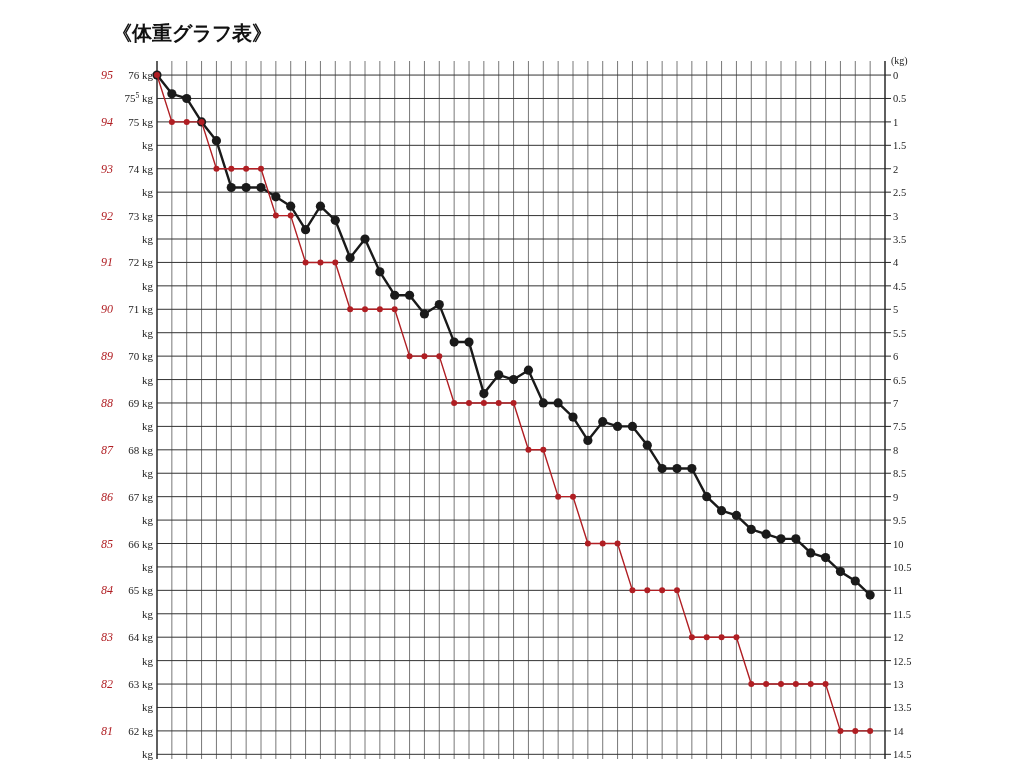 The width and height of the screenshot is (1024, 768). Describe the element at coordinates (107, 262) in the screenshot. I see `y2-tick-label: 91` at that location.